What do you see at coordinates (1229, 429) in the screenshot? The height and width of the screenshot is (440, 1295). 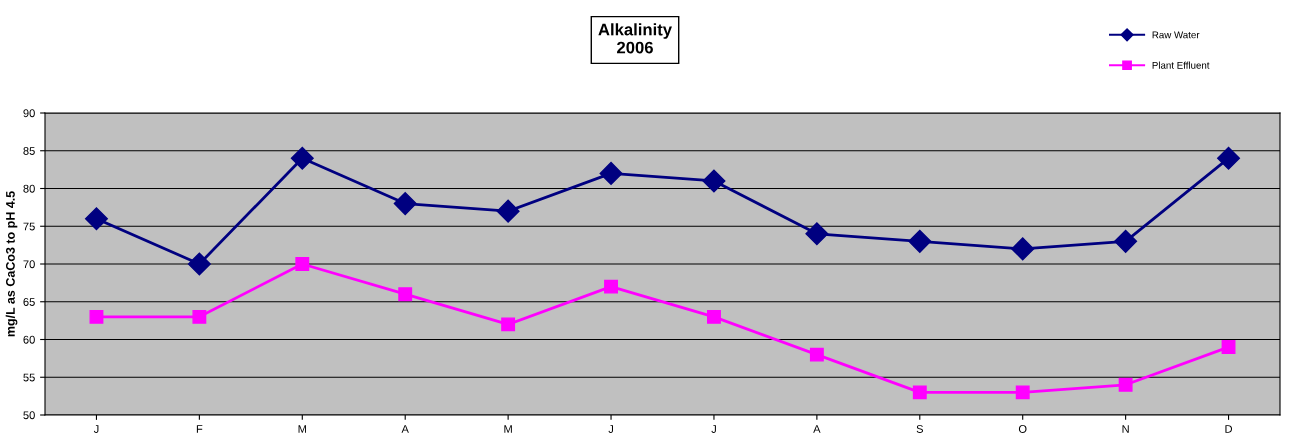 I see `x-tick-label: D` at bounding box center [1229, 429].